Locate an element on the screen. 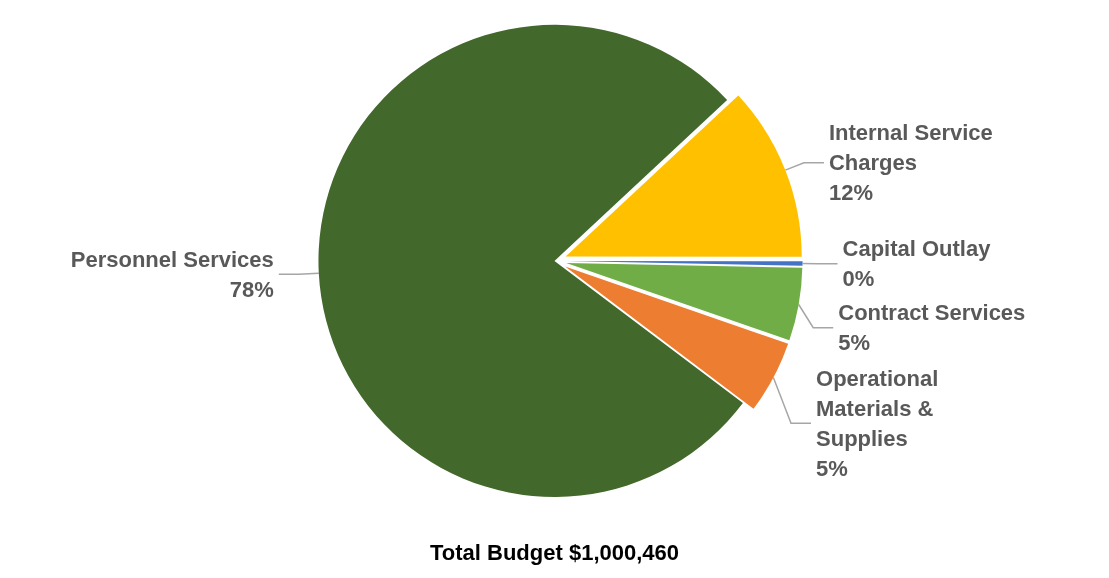 The height and width of the screenshot is (578, 1109). data-label: 78% is located at coordinates (251, 289).